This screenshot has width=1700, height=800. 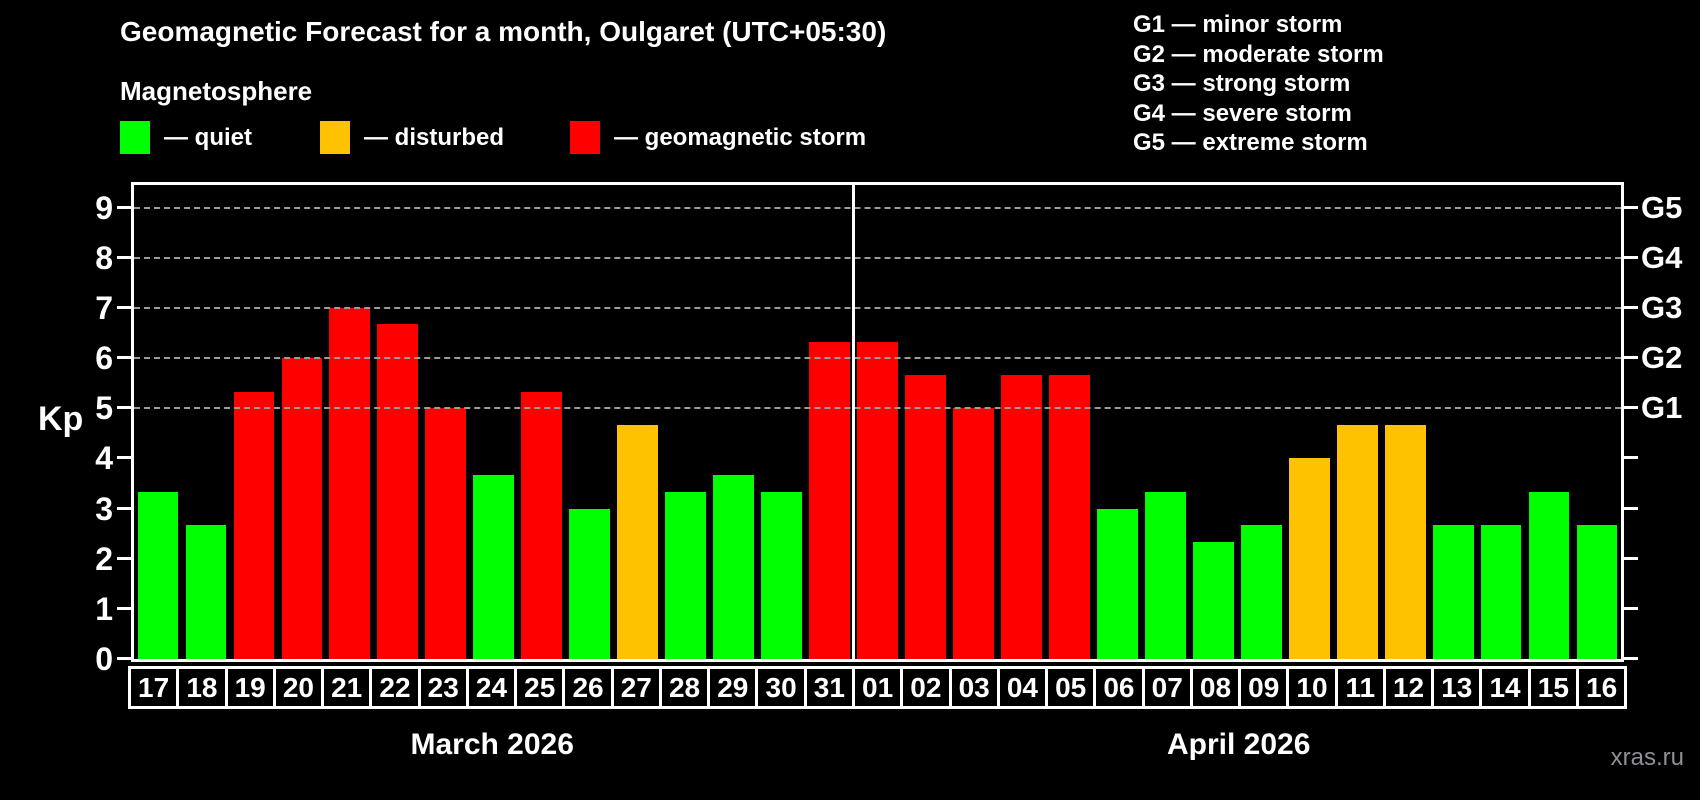 I want to click on chart-subtitle: Magnetosphere, so click(x=216, y=91).